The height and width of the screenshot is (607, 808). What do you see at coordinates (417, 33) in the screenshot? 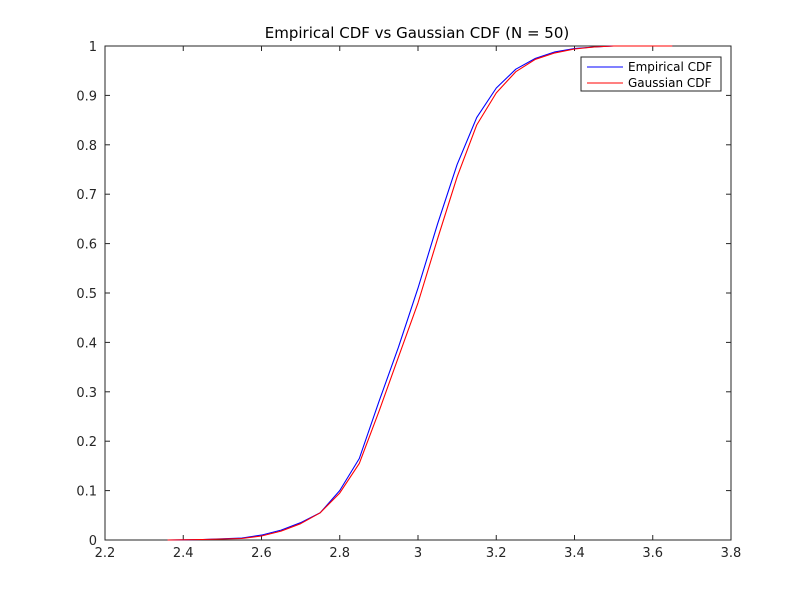
I see `chart-title: Empirical CDF vs Gaussian CDF (N = 50)` at bounding box center [417, 33].